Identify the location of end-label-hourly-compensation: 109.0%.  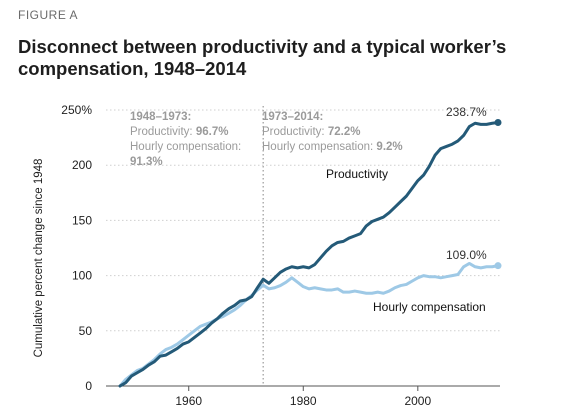
(466, 255).